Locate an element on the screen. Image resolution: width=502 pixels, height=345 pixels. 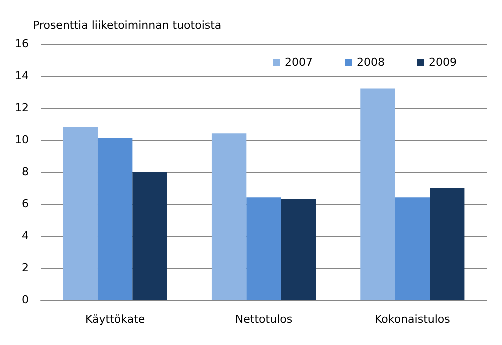
y-tick-label: 14 is located at coordinates (22, 76).